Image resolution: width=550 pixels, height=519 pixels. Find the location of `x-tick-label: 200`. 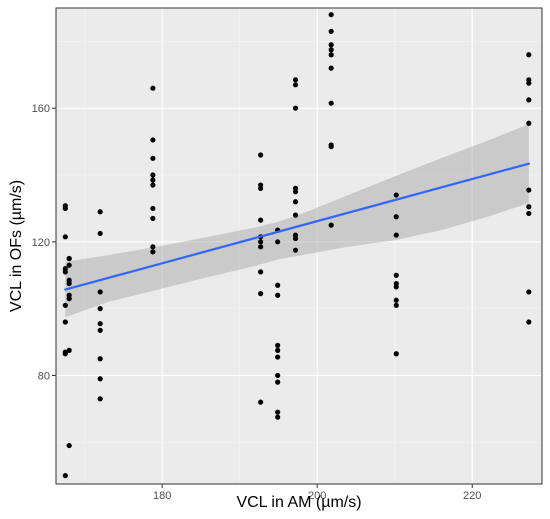

x-tick-label: 200 is located at coordinates (317, 496).